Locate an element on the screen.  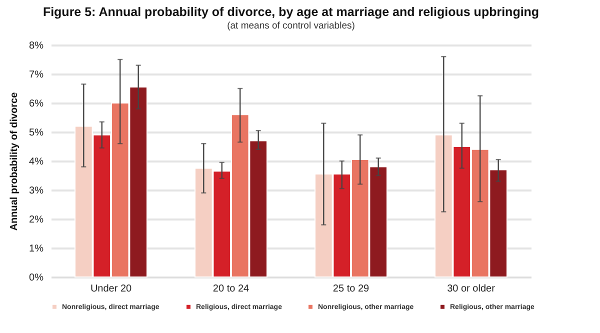
y-tick-label: 2% is located at coordinates (36, 220).